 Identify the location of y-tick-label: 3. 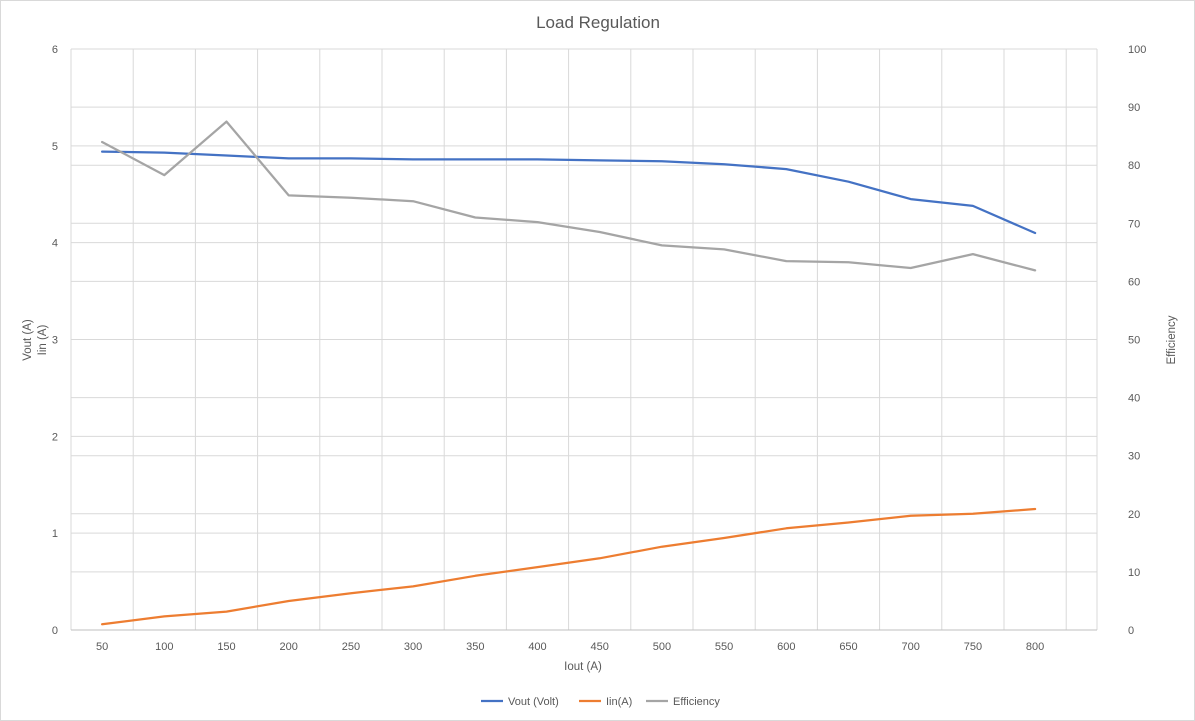
(55, 341).